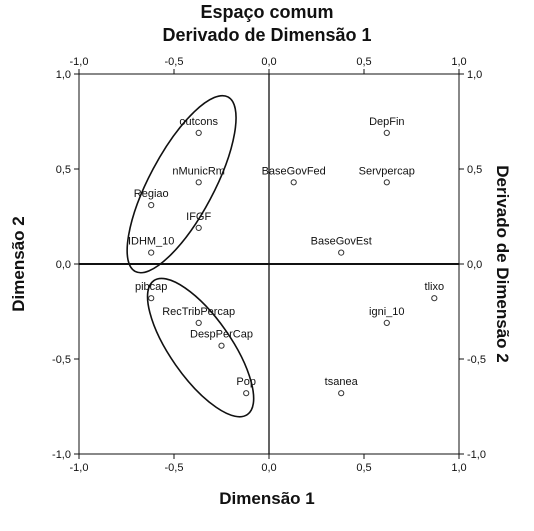  What do you see at coordinates (79, 62) in the screenshot?
I see `x-top-tick-label: -1,0` at bounding box center [79, 62].